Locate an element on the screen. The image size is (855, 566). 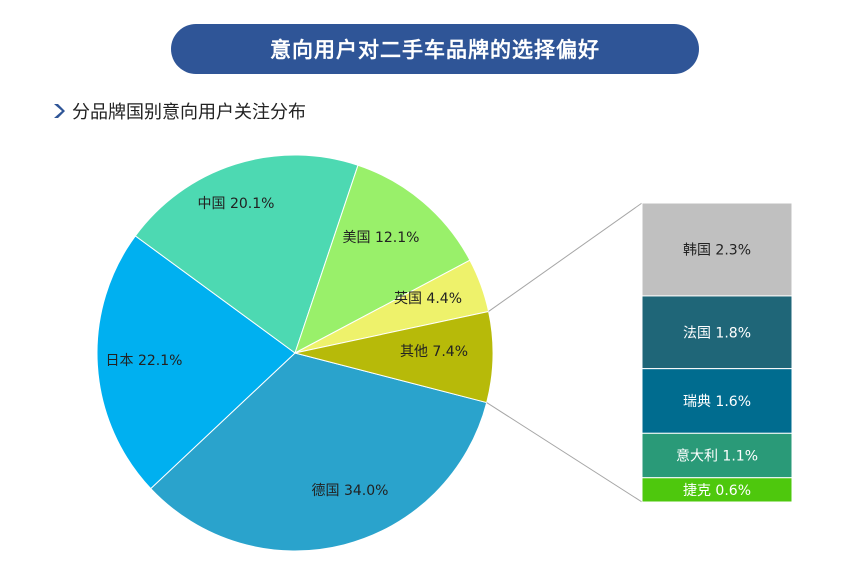
bar-label-0: 韩国 2.3% is located at coordinates (717, 250).